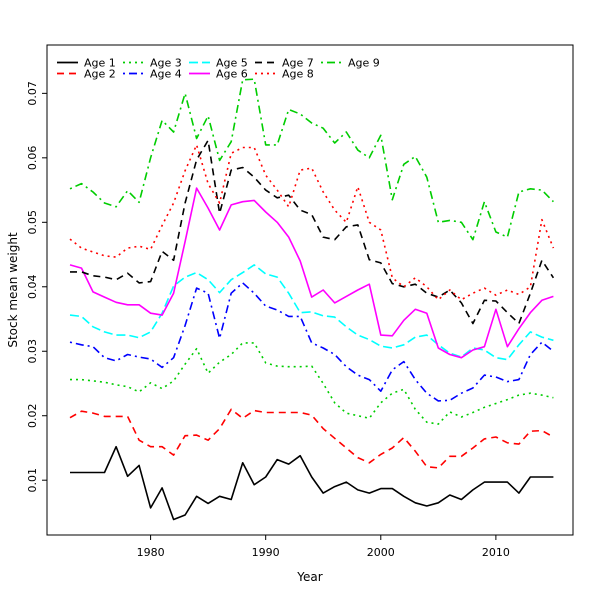 This screenshot has width=600, height=600. I want to click on y-axis-title: Stock mean weight, so click(13, 290).